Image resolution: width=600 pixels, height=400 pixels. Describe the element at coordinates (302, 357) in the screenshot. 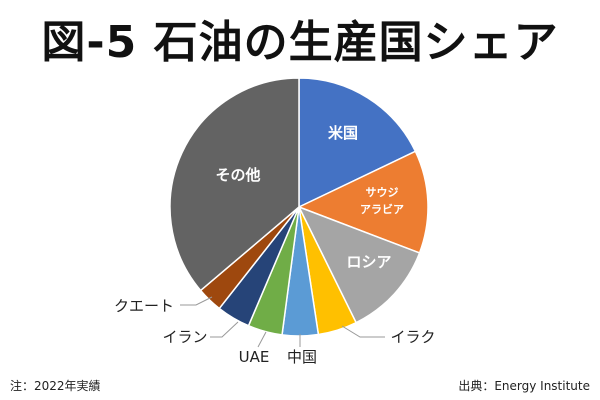

I see `slice-label-china: 中国` at that location.